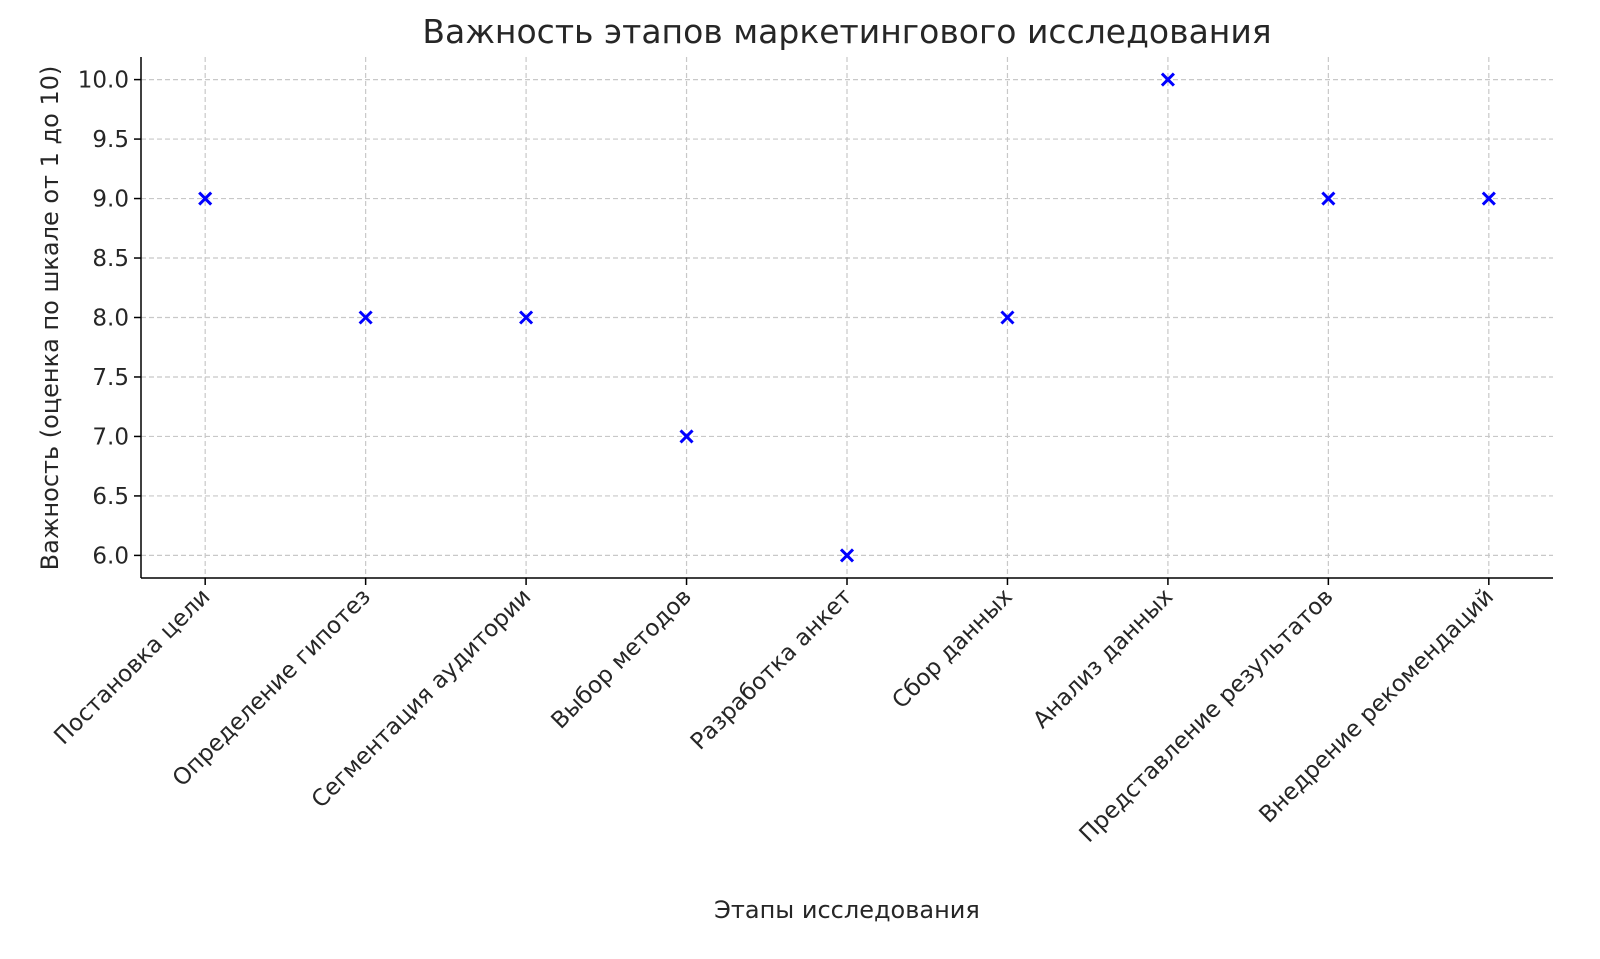 This screenshot has height=959, width=1600. Describe the element at coordinates (103, 81) in the screenshot. I see `y-tick-label: 10.0` at that location.